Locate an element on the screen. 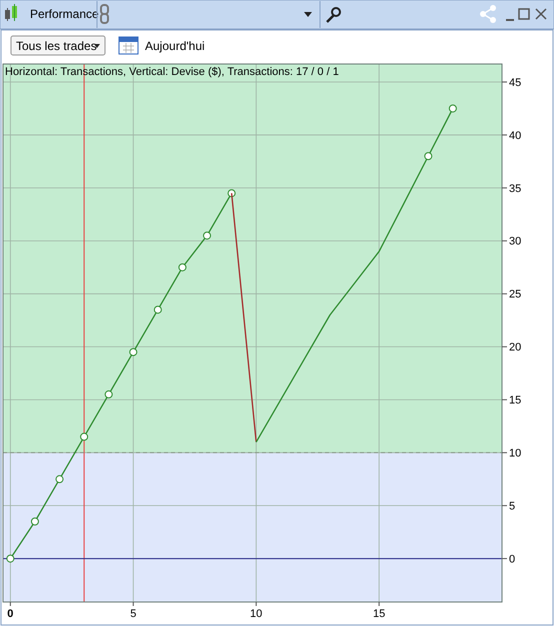 The width and height of the screenshot is (554, 626). text: Performance is located at coordinates (65, 14).